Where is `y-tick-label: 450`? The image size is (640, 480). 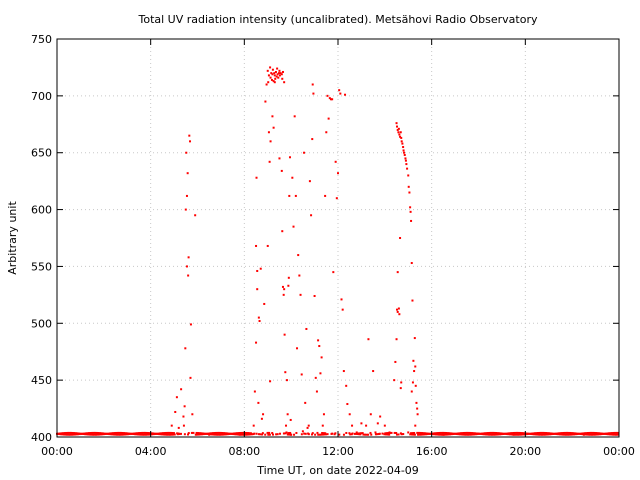 y-tick-label: 450 is located at coordinates (41, 380).